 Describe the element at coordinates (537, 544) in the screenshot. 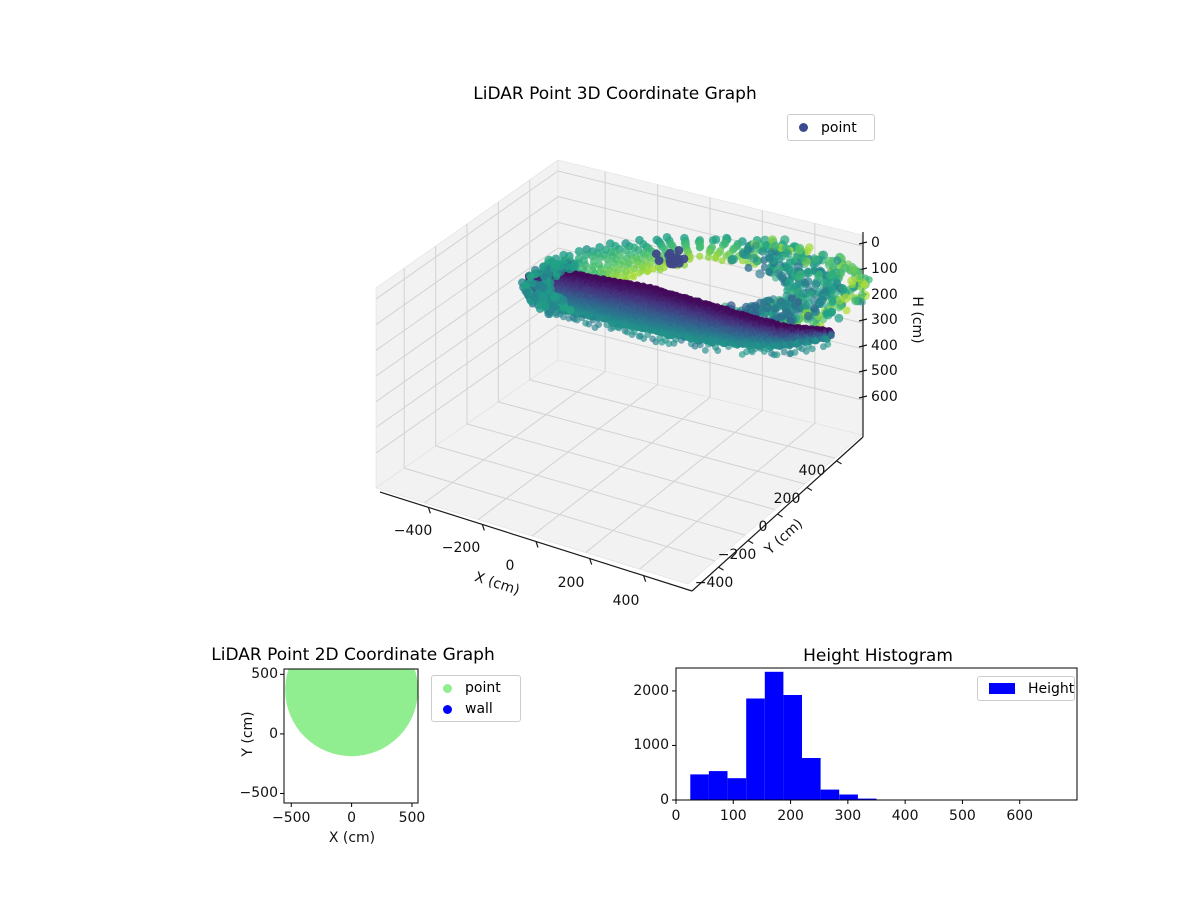

I see `x-tick-mark` at that location.